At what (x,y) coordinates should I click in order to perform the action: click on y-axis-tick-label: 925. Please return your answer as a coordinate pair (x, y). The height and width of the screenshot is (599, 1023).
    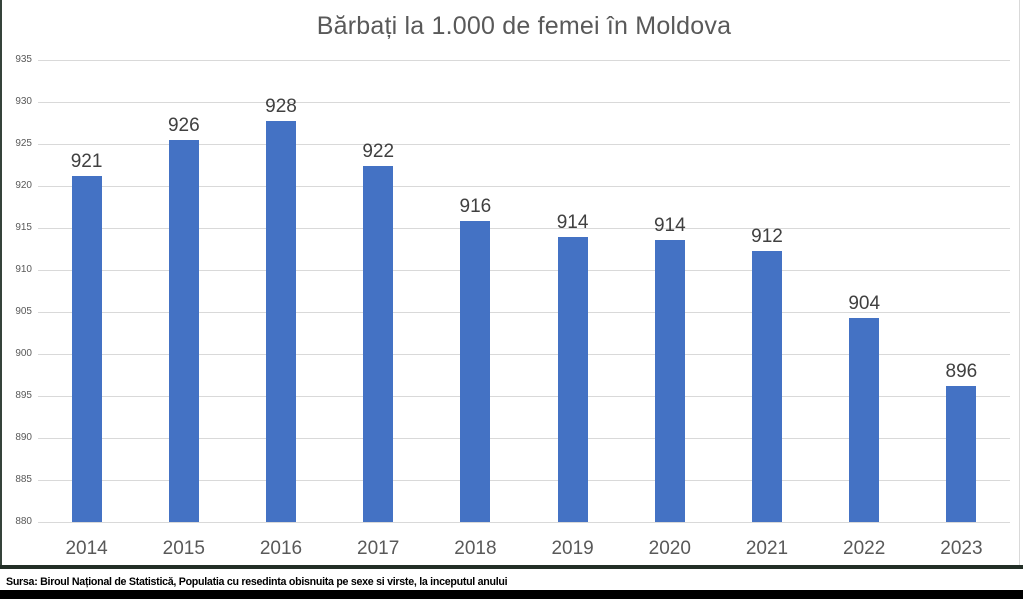
    Looking at the image, I should click on (23, 143).